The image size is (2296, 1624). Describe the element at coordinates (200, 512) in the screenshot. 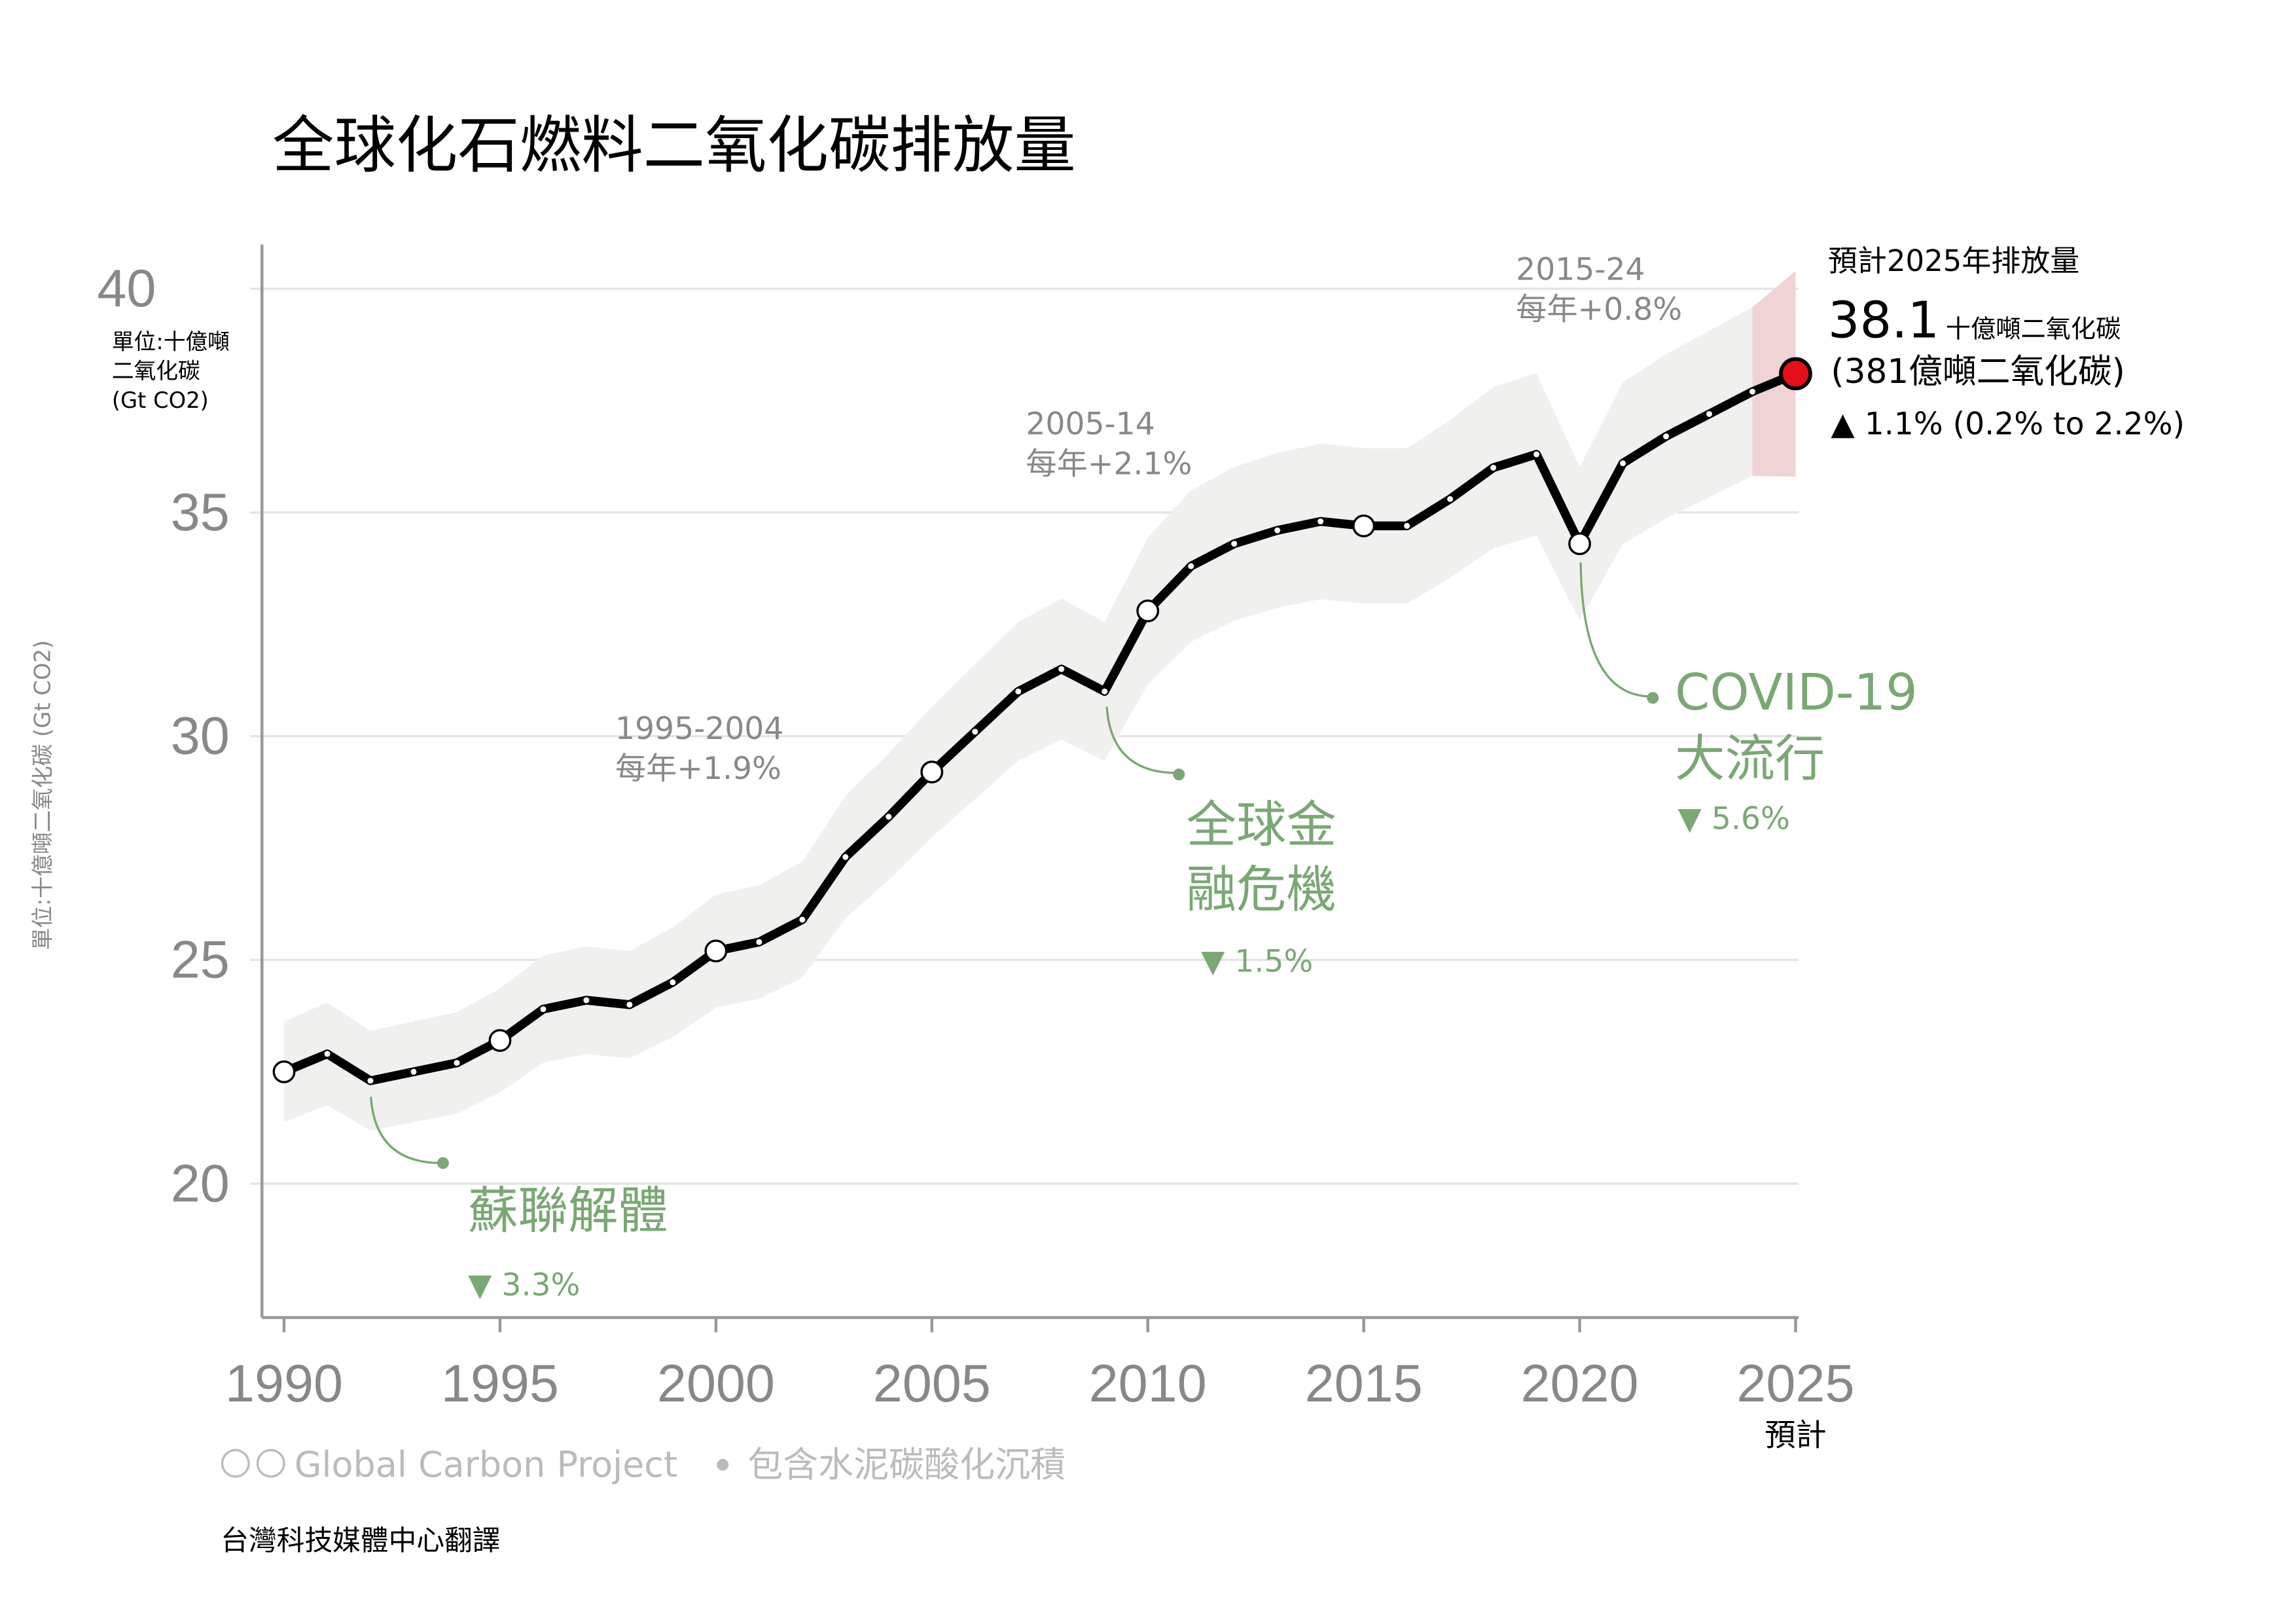

I see `y-tick-label: 35` at that location.